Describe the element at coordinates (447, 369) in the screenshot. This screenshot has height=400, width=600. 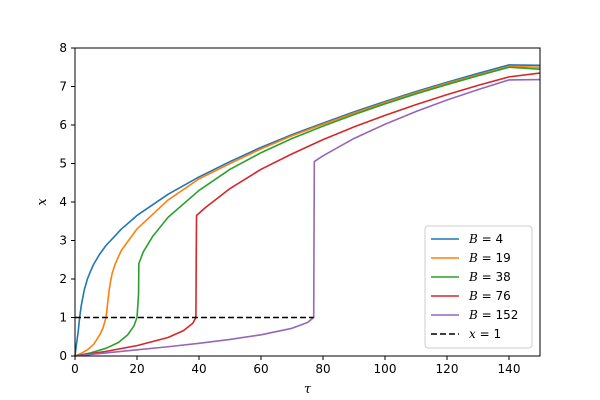
I see `x-tick-label: 120` at that location.